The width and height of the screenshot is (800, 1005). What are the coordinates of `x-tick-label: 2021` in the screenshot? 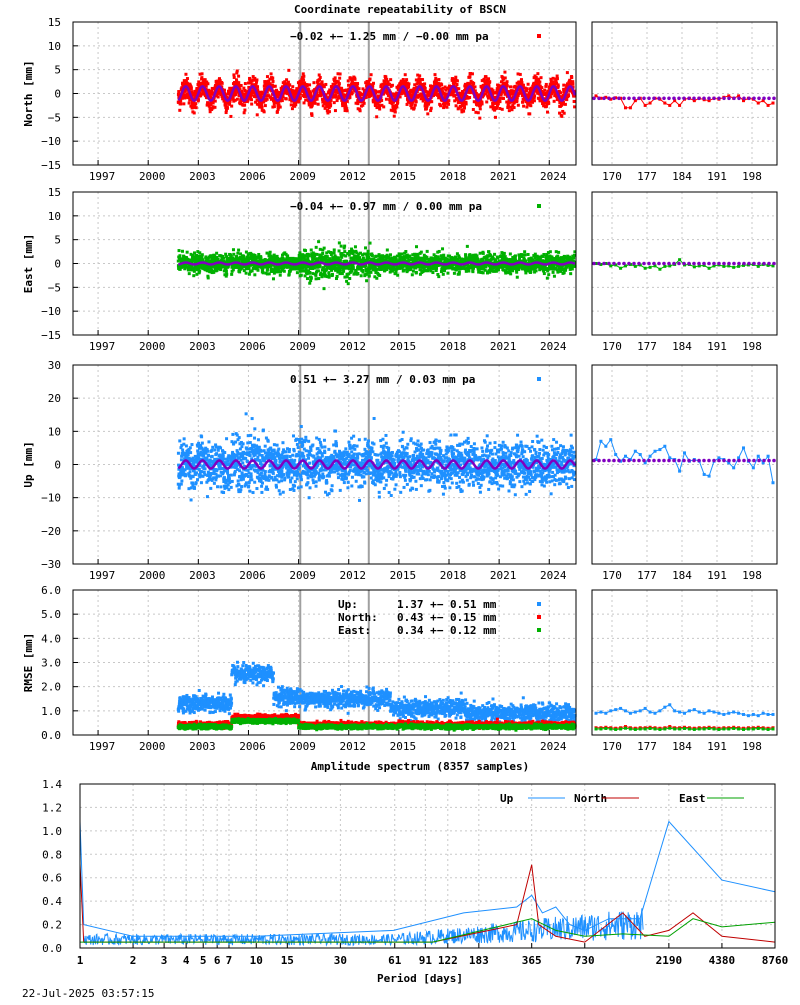 It's located at (503, 176).